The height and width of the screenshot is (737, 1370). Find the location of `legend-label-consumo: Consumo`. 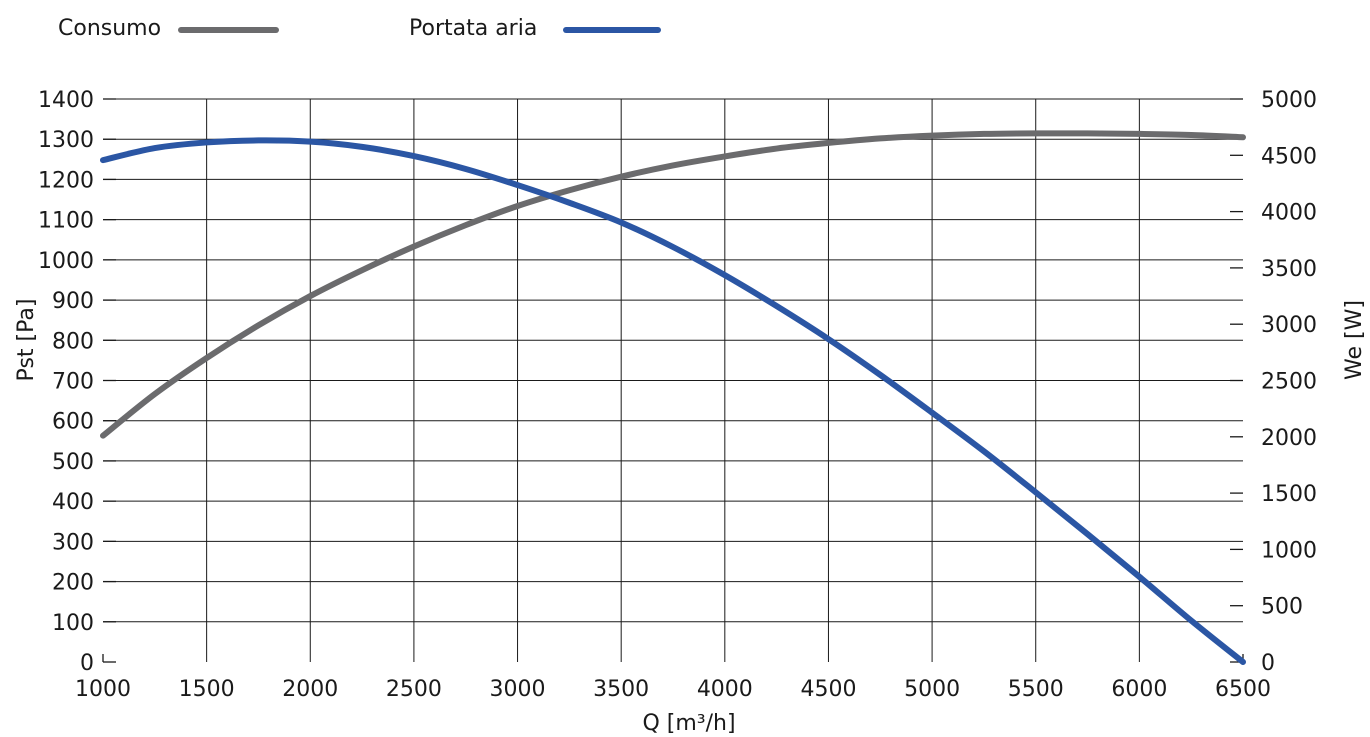

legend-label-consumo: Consumo is located at coordinates (109, 28).